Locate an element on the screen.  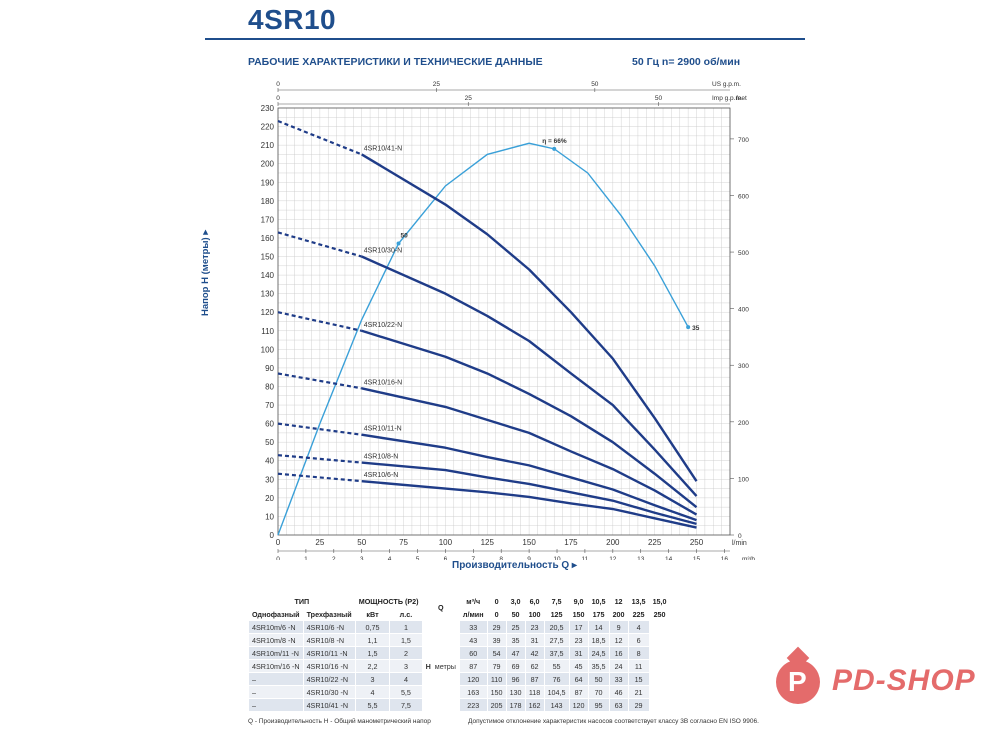
three-phase-model: 4SR10/30 -N is located at coordinates (329, 692).